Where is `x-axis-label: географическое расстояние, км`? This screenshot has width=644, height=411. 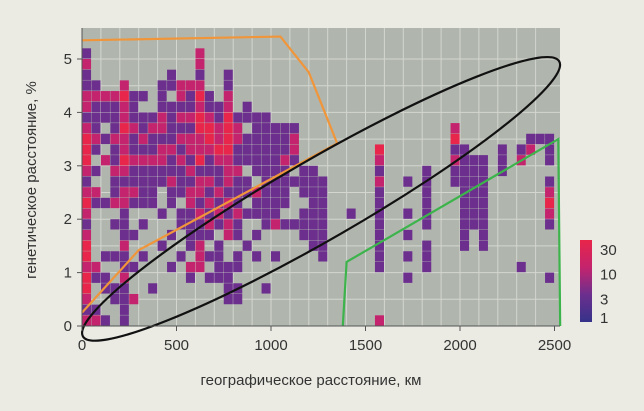
x-axis-label: географическое расстояние, км is located at coordinates (310, 380).